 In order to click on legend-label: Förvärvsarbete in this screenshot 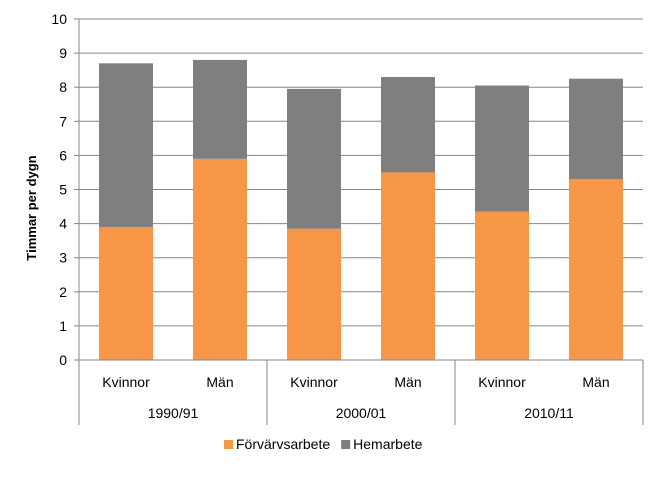, I will do `click(283, 444)`.